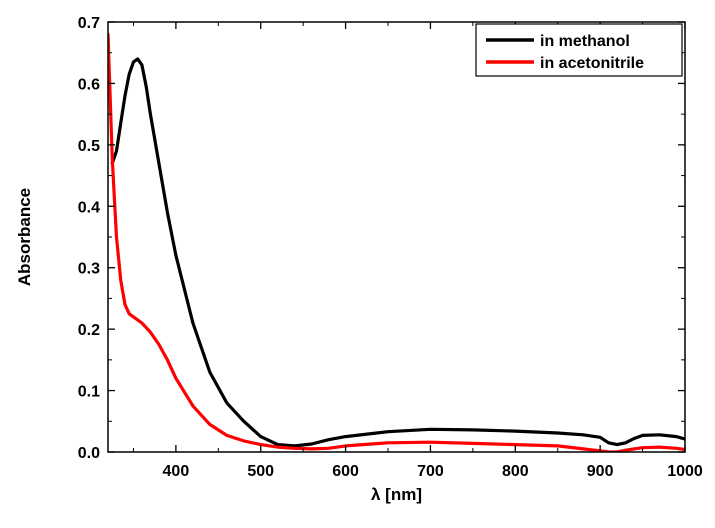 The width and height of the screenshot is (715, 528). I want to click on y-tick-label: 0.7, so click(89, 23).